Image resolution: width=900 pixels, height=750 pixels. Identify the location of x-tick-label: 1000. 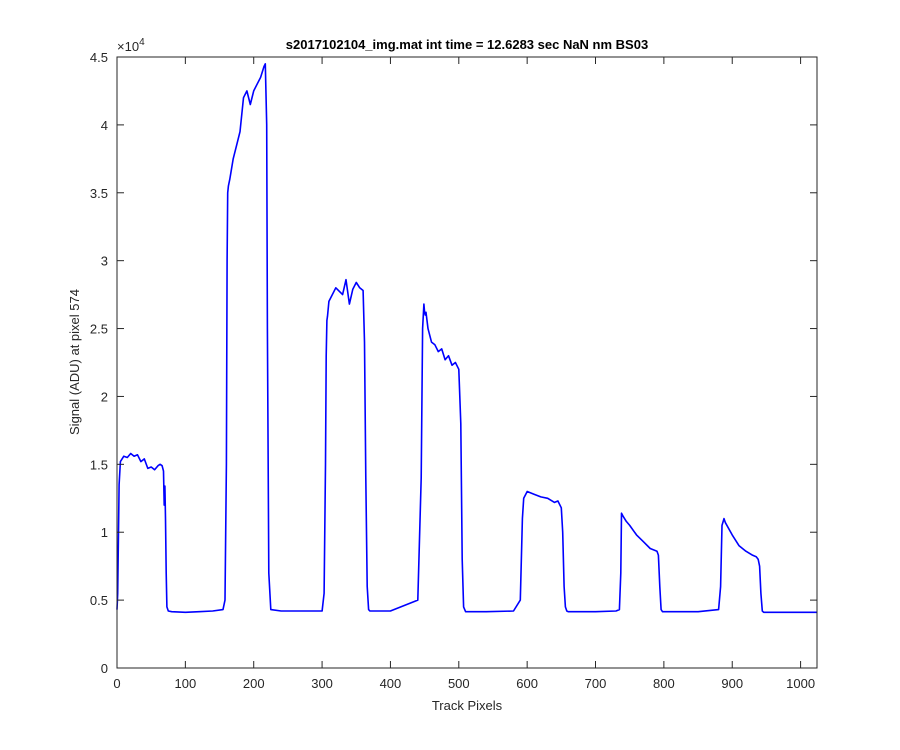
(800, 683).